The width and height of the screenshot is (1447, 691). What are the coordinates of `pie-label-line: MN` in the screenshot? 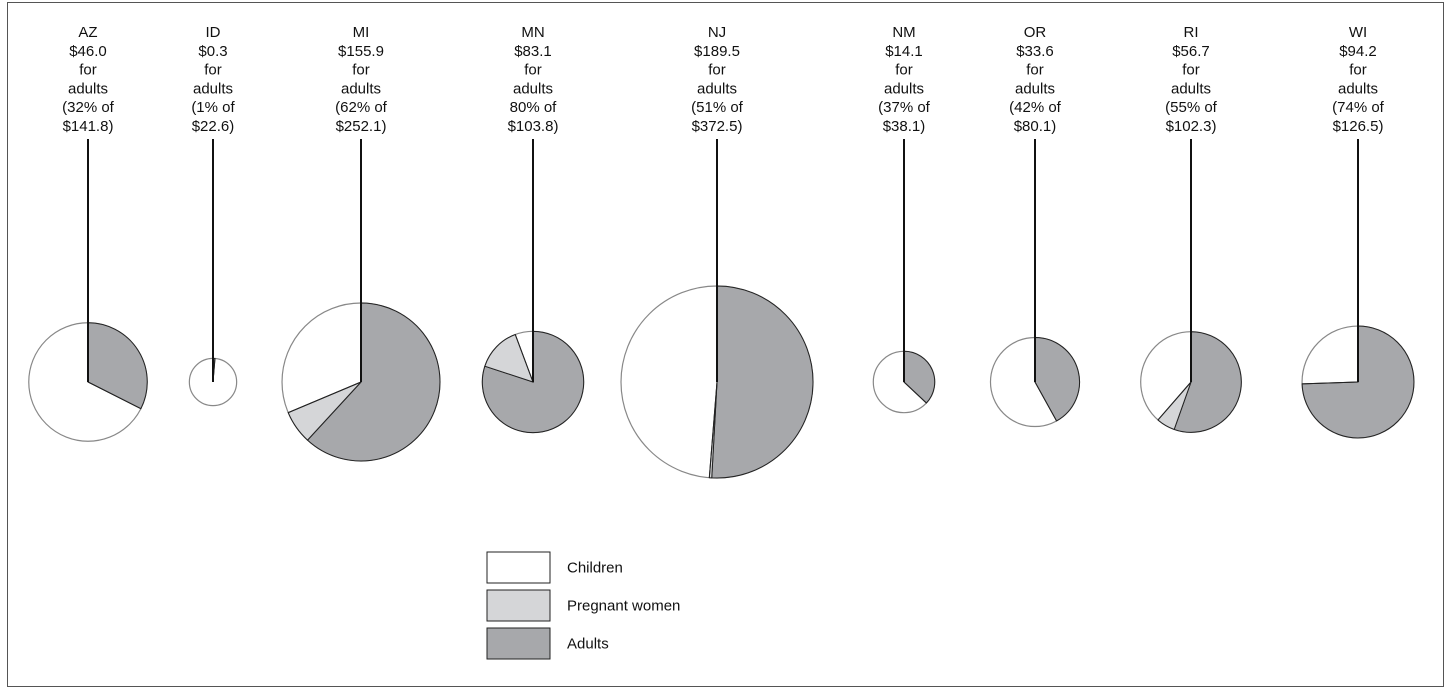 It's located at (532, 32).